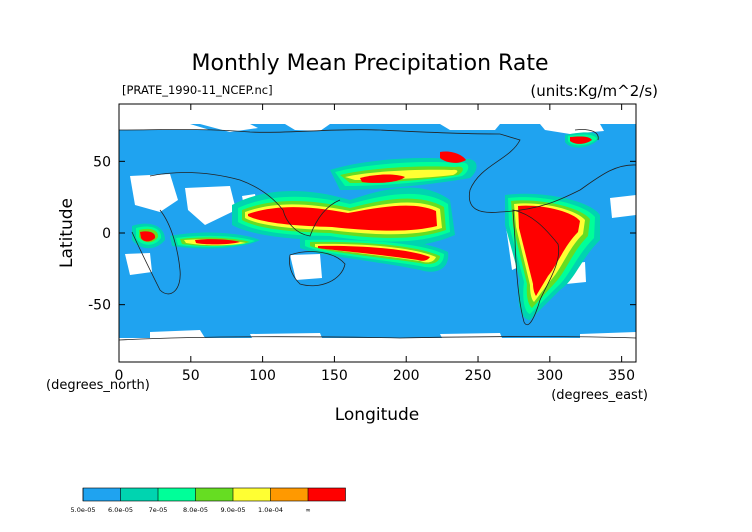 This screenshot has height=532, width=752. Describe the element at coordinates (262, 376) in the screenshot. I see `x-tick-label: 100` at that location.